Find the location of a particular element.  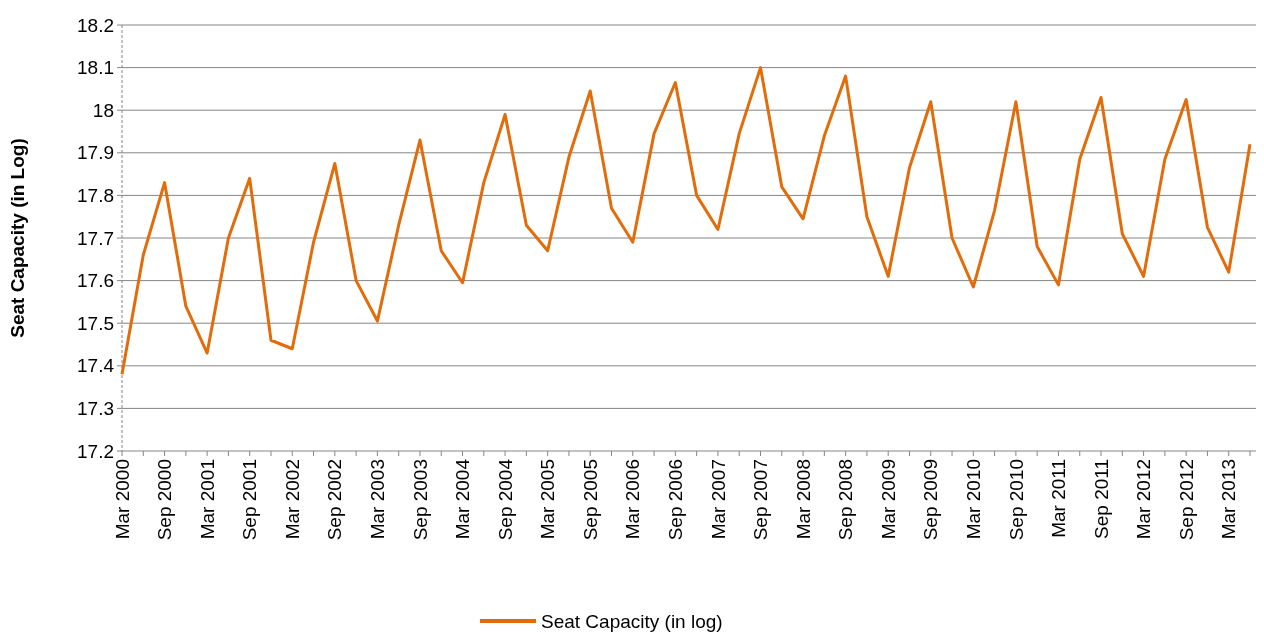

x-tick-label: Mar 2003 is located at coordinates (378, 499).